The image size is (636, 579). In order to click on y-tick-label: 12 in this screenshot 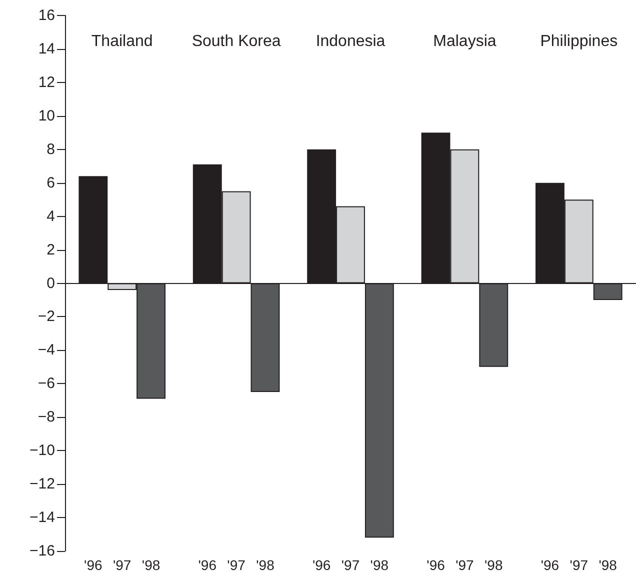, I will do `click(46, 82)`.